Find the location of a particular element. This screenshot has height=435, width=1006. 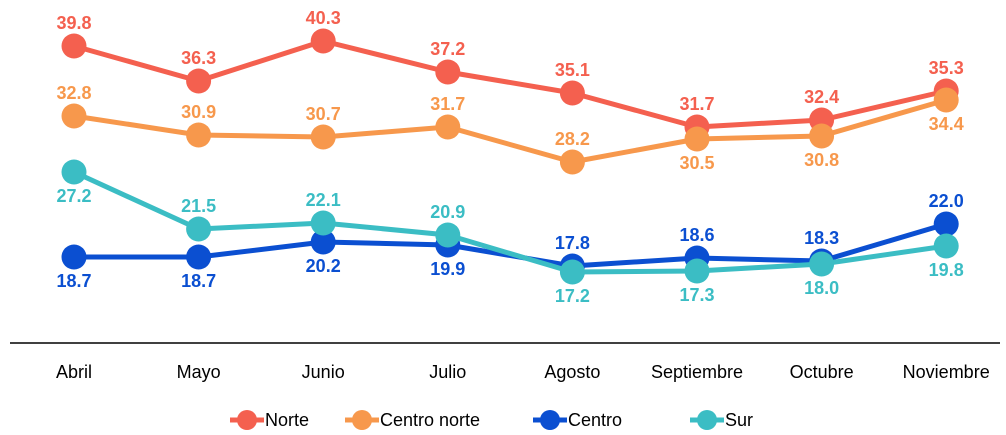

x-tick-label: Abril is located at coordinates (74, 372).